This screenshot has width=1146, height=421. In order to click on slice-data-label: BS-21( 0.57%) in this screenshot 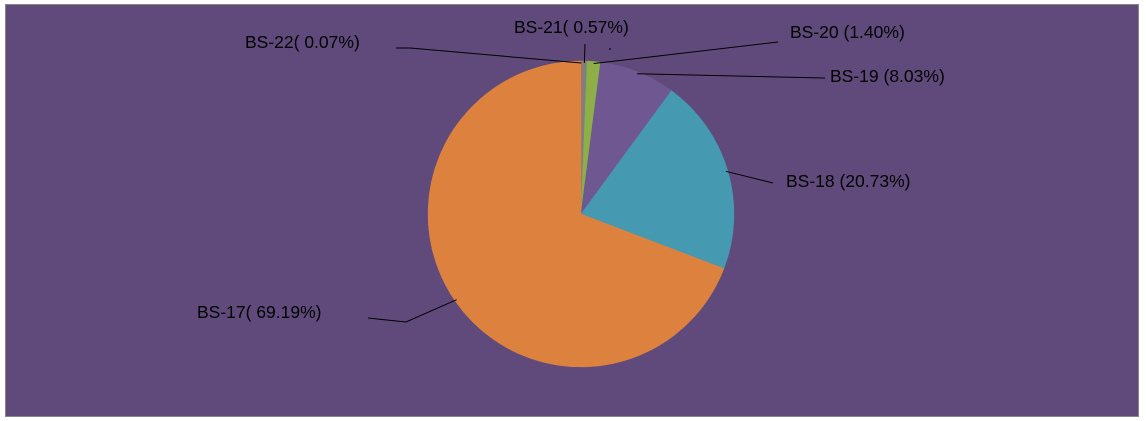, I will do `click(571, 27)`.